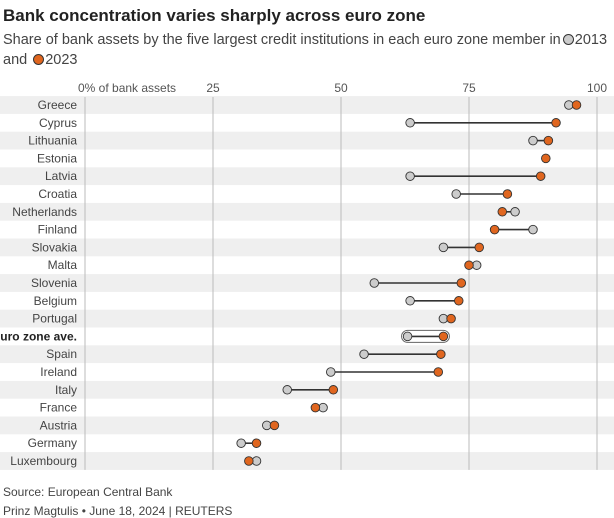 This screenshot has height=518, width=614. What do you see at coordinates (54, 283) in the screenshot?
I see `category-label: Slovenia` at bounding box center [54, 283].